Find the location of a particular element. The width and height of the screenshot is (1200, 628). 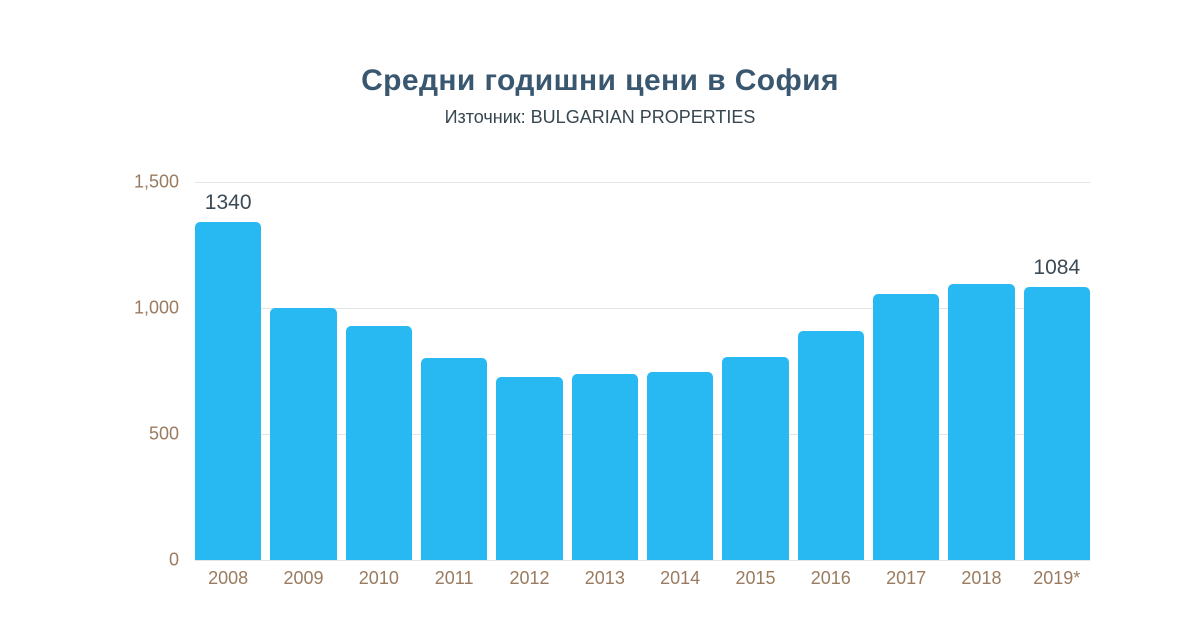

y-tick-label: 500 is located at coordinates (163, 433).